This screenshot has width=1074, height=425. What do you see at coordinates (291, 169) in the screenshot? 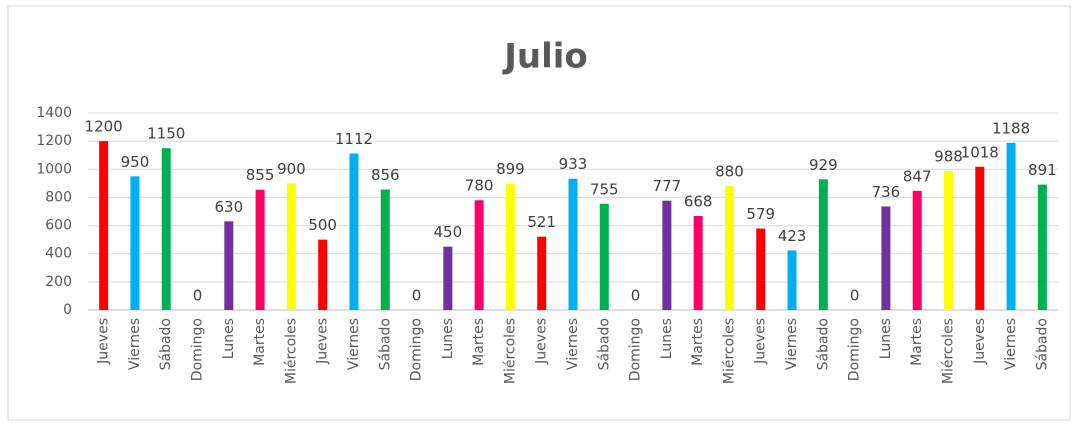
I see `value-label: 900` at bounding box center [291, 169].